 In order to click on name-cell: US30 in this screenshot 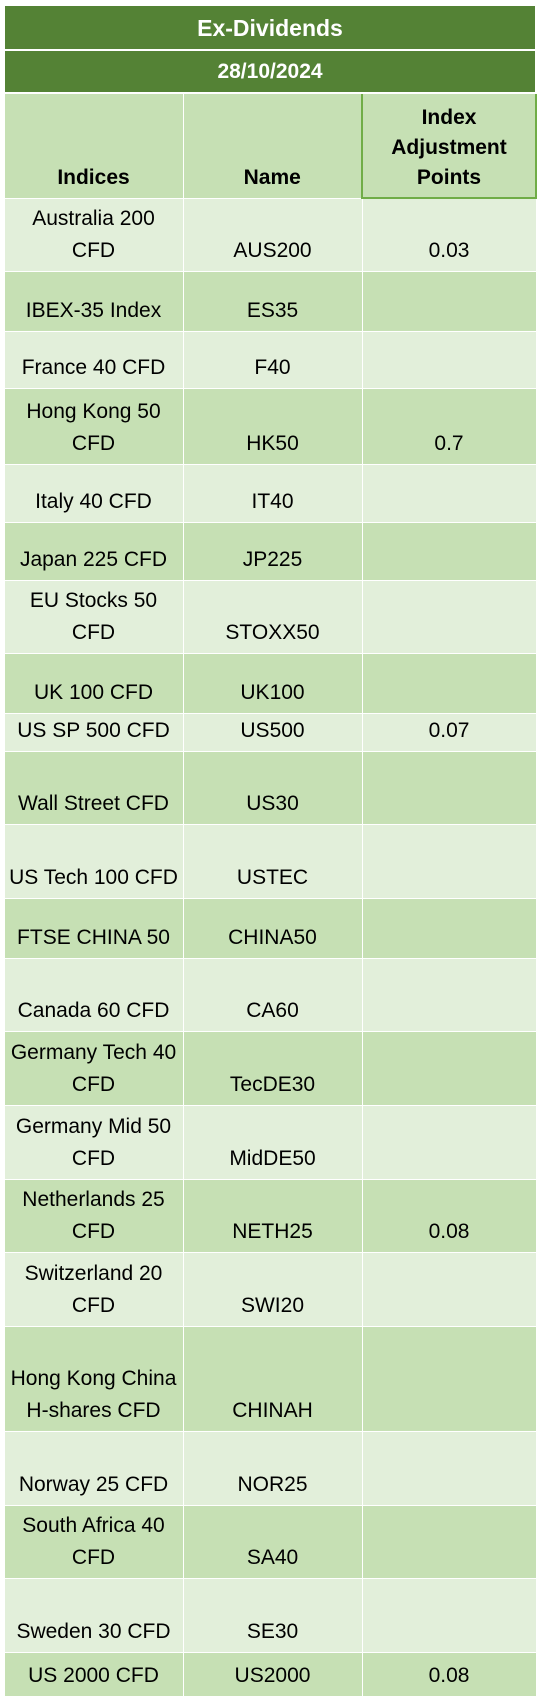, I will do `click(272, 787)`.